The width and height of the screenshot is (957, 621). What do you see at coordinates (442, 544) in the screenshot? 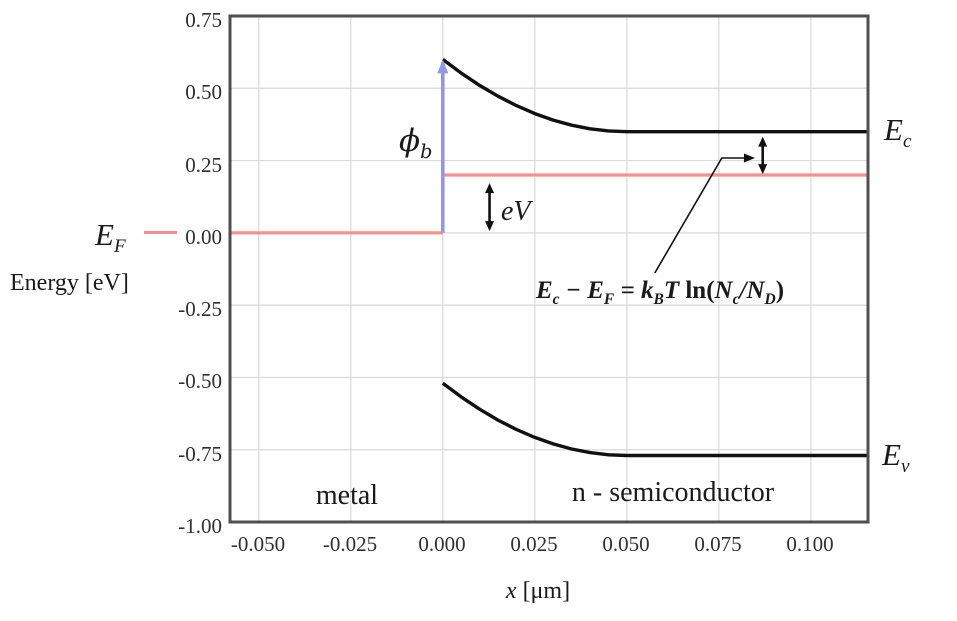
I see `x-tick-label: 0.000` at bounding box center [442, 544].